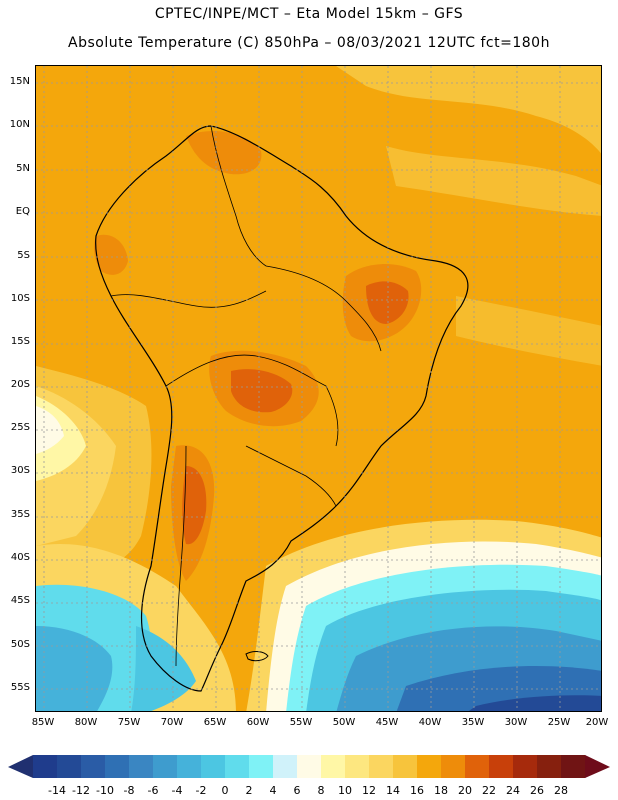 This screenshot has width=618, height=800. Describe the element at coordinates (20, 341) in the screenshot. I see `lat-label-15s: 15S` at that location.